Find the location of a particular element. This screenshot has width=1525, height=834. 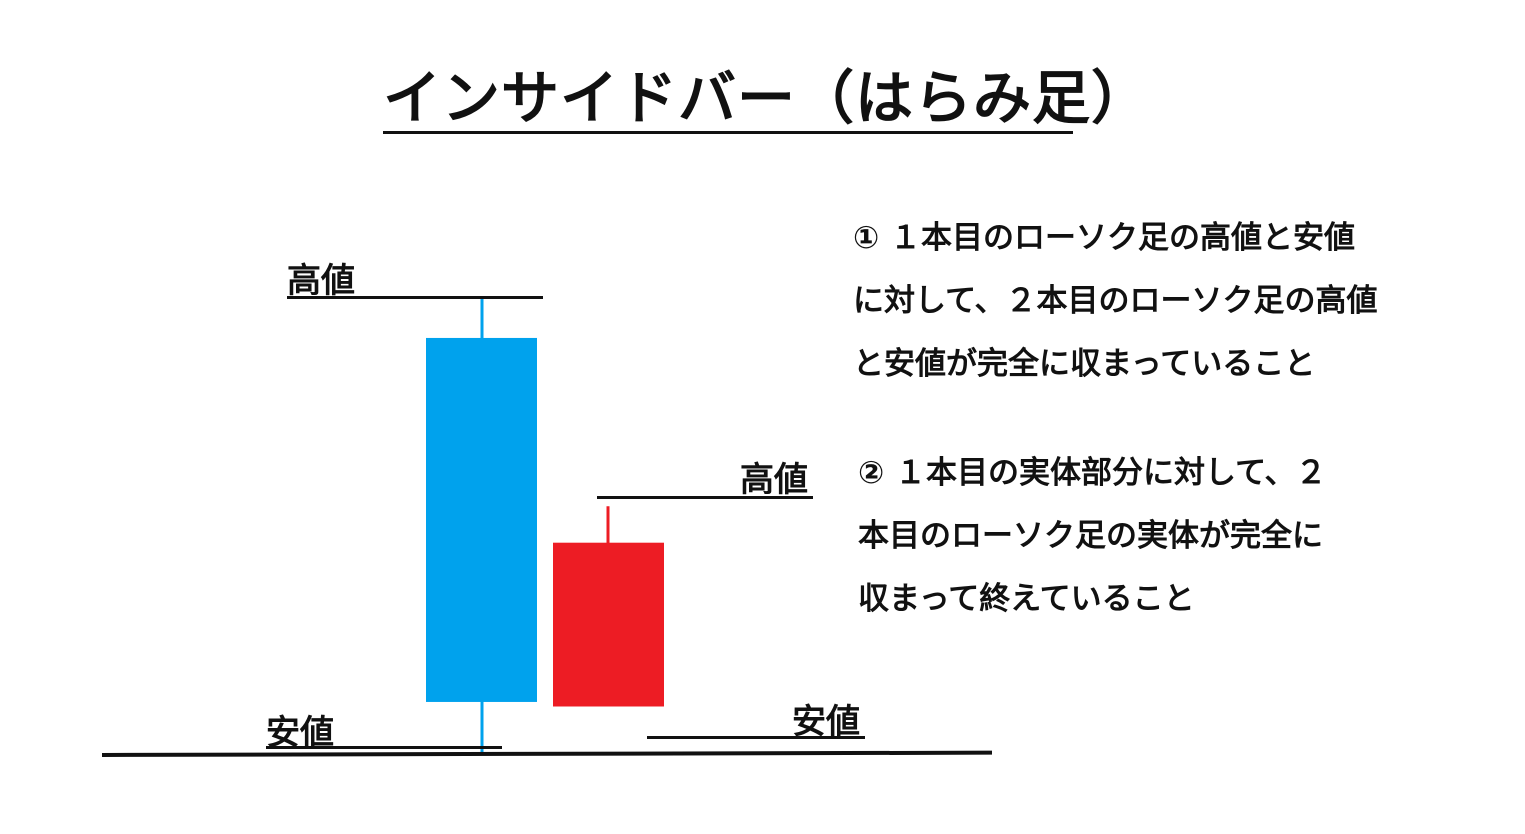

condition-1-line-3: と安値が完全に収まっていること is located at coordinates (1084, 364).